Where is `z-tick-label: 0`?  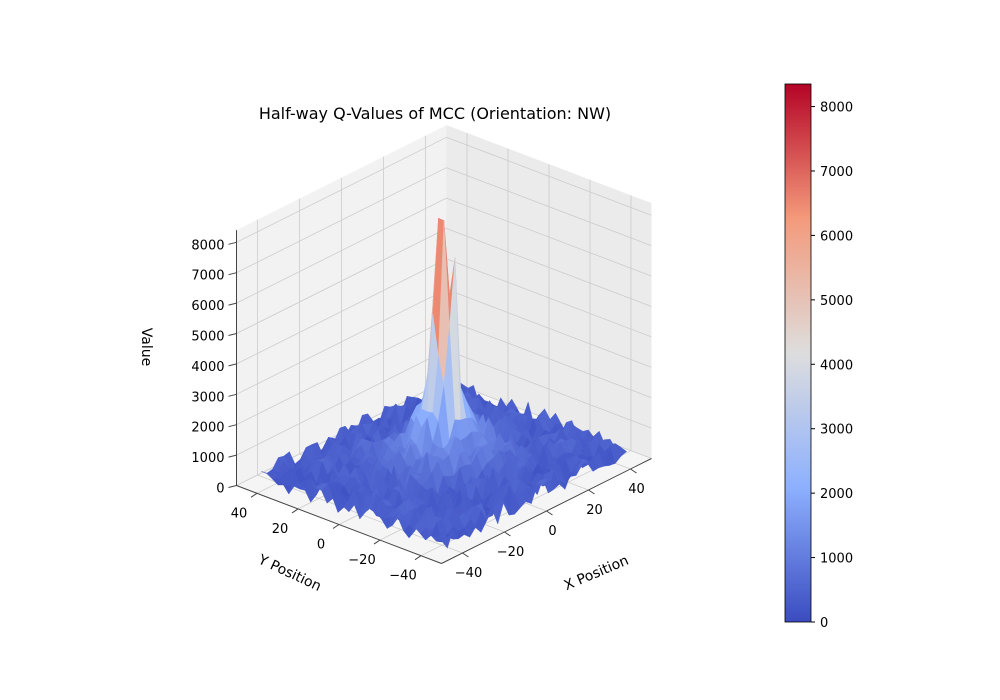
z-tick-label: 0 is located at coordinates (220, 489).